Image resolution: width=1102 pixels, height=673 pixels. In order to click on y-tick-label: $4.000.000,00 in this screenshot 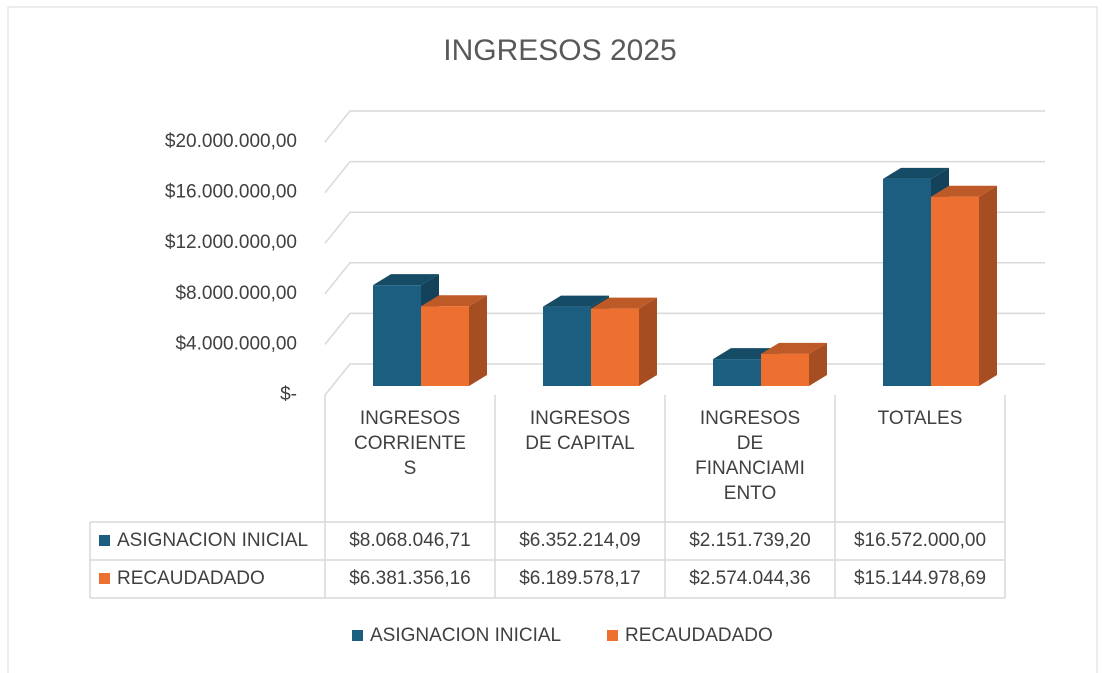, I will do `click(236, 343)`.